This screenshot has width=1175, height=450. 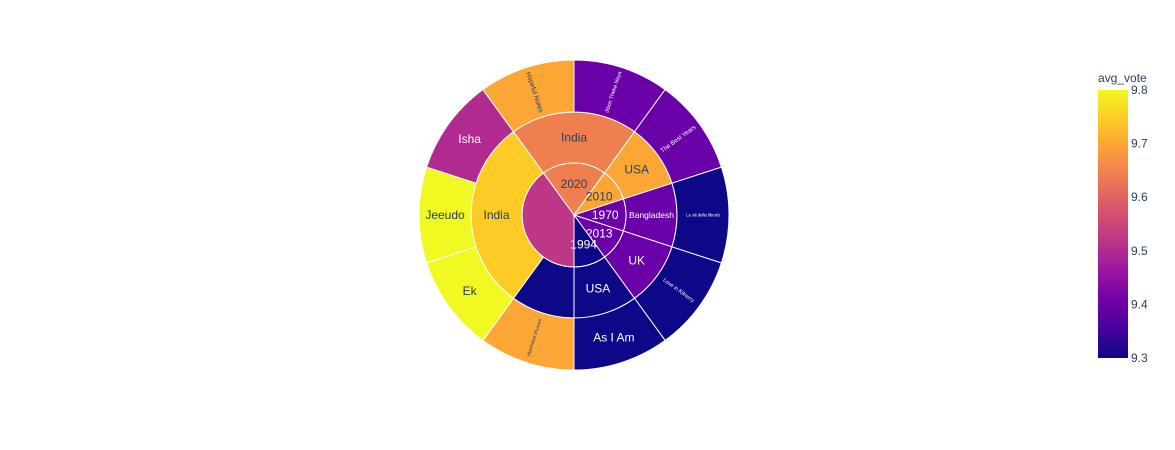 I want to click on colorbar-tick-0: 9.3, so click(x=1139, y=358).